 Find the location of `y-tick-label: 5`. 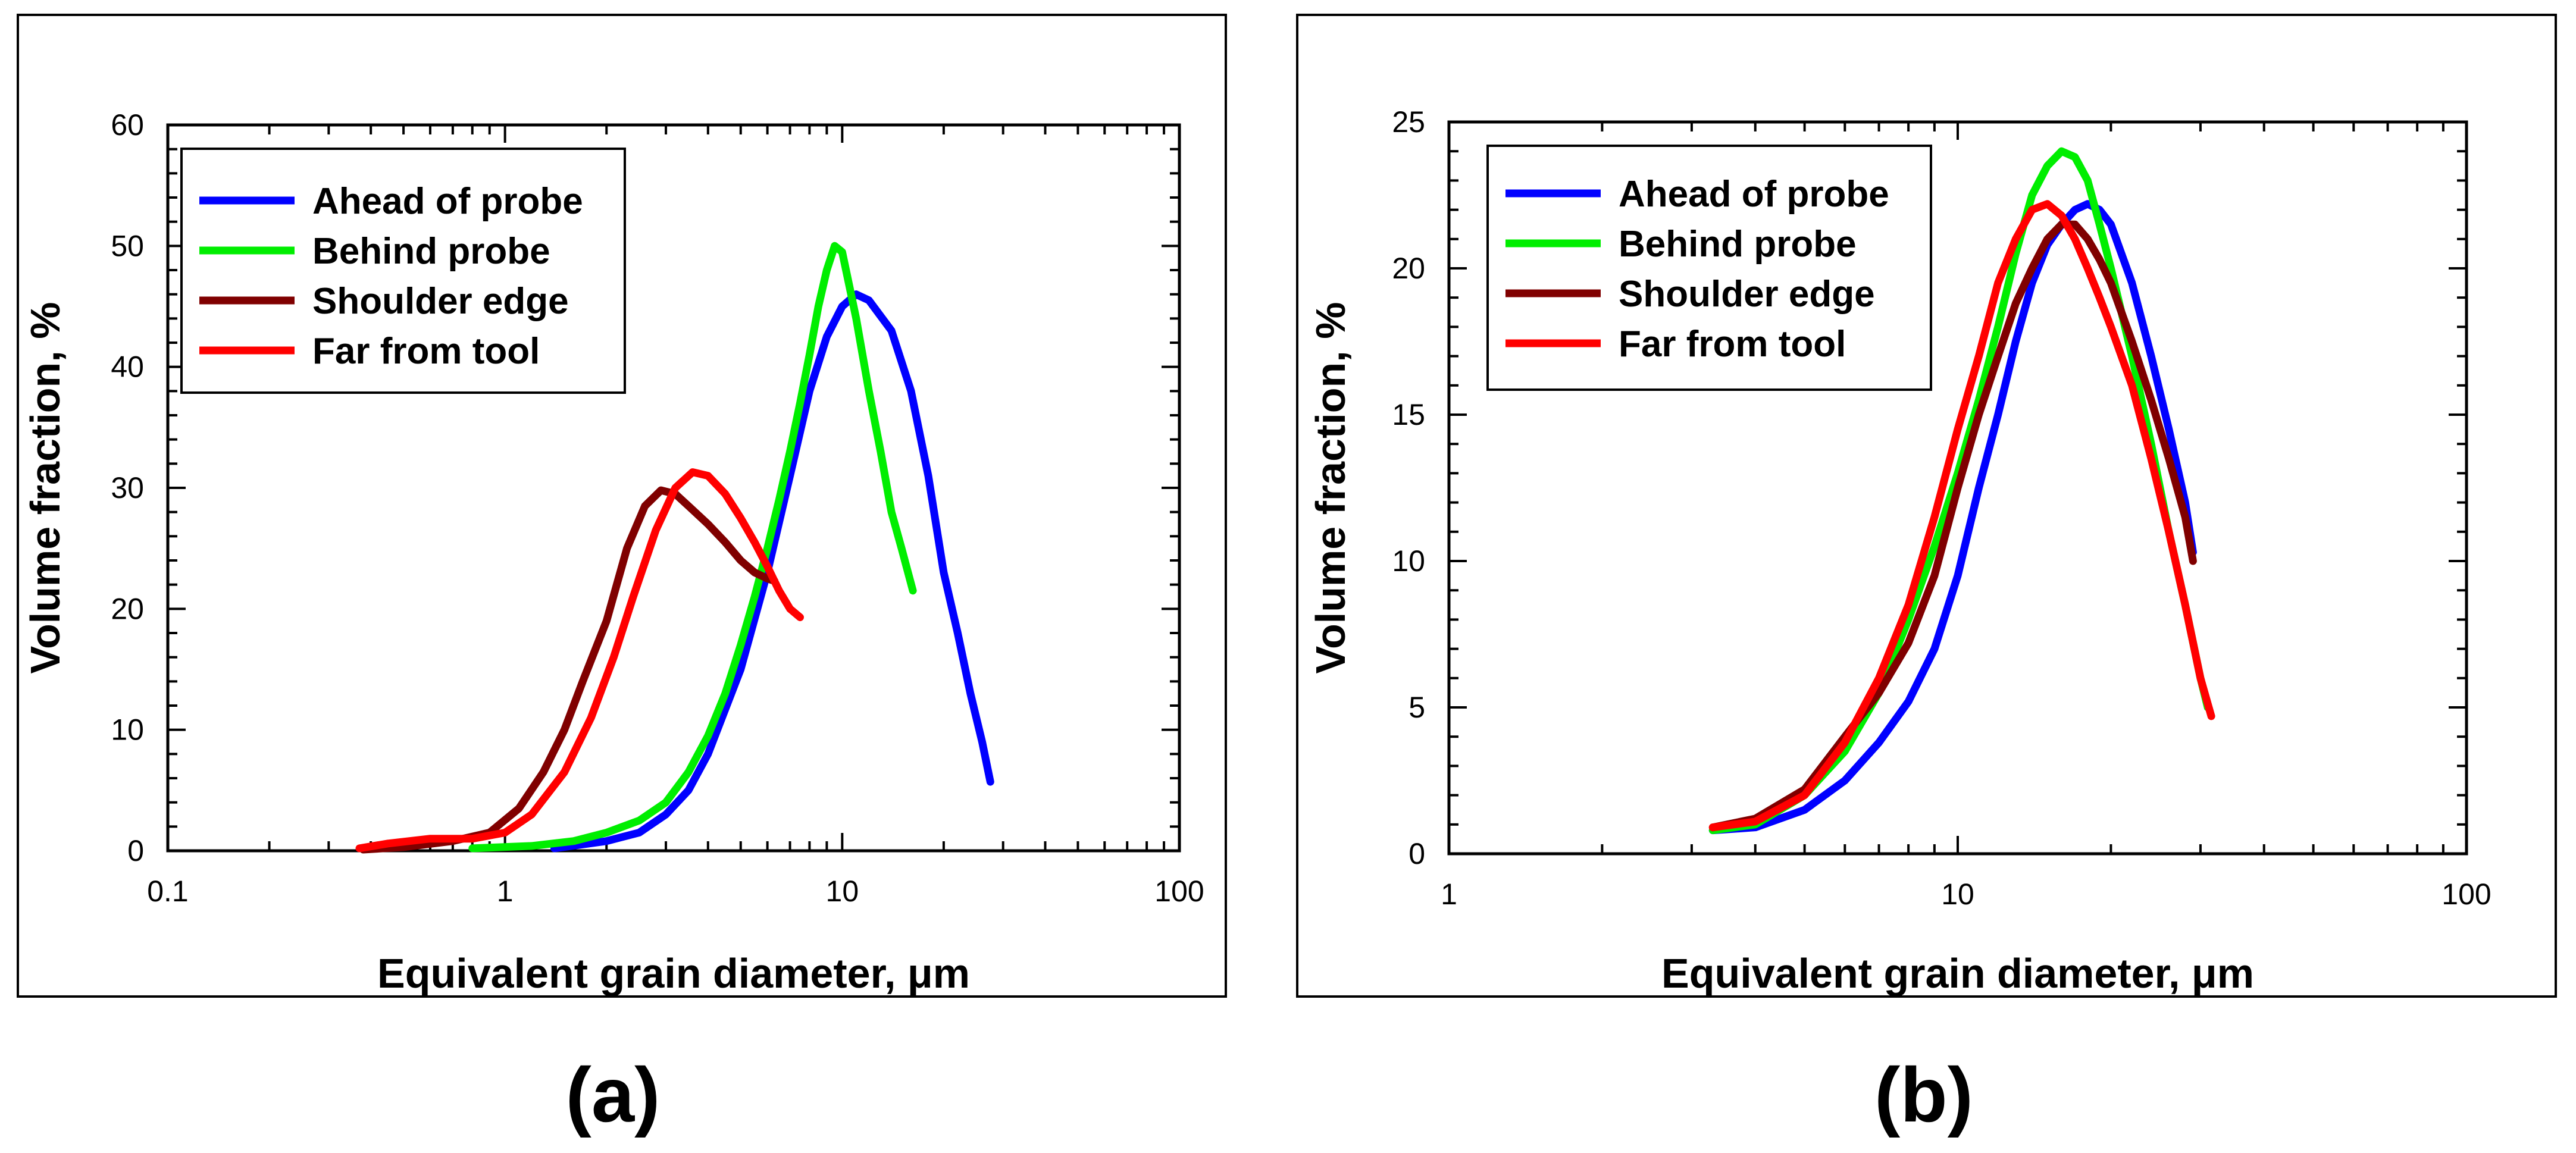

y-tick-label: 5 is located at coordinates (1416, 707).